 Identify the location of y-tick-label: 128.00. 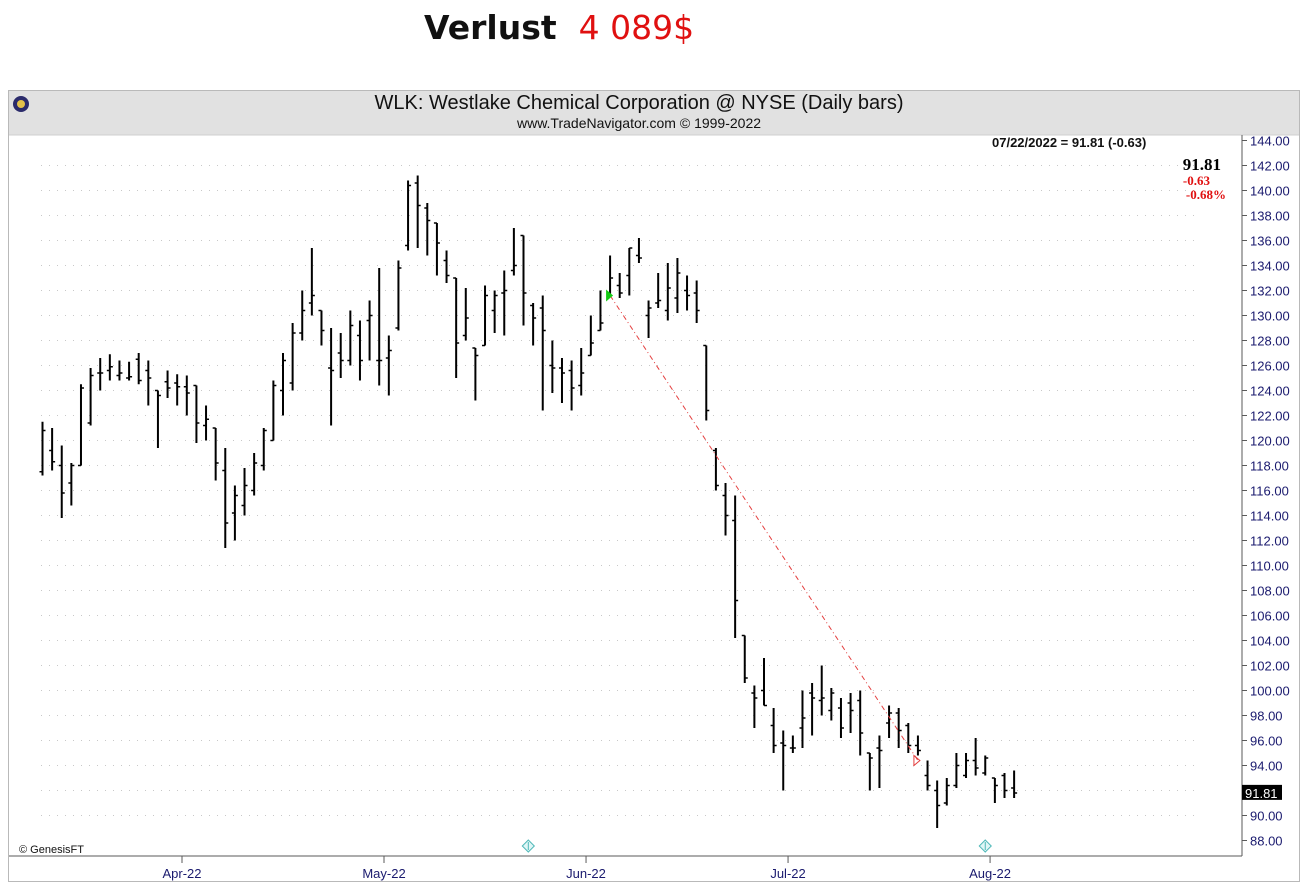
(1270, 341).